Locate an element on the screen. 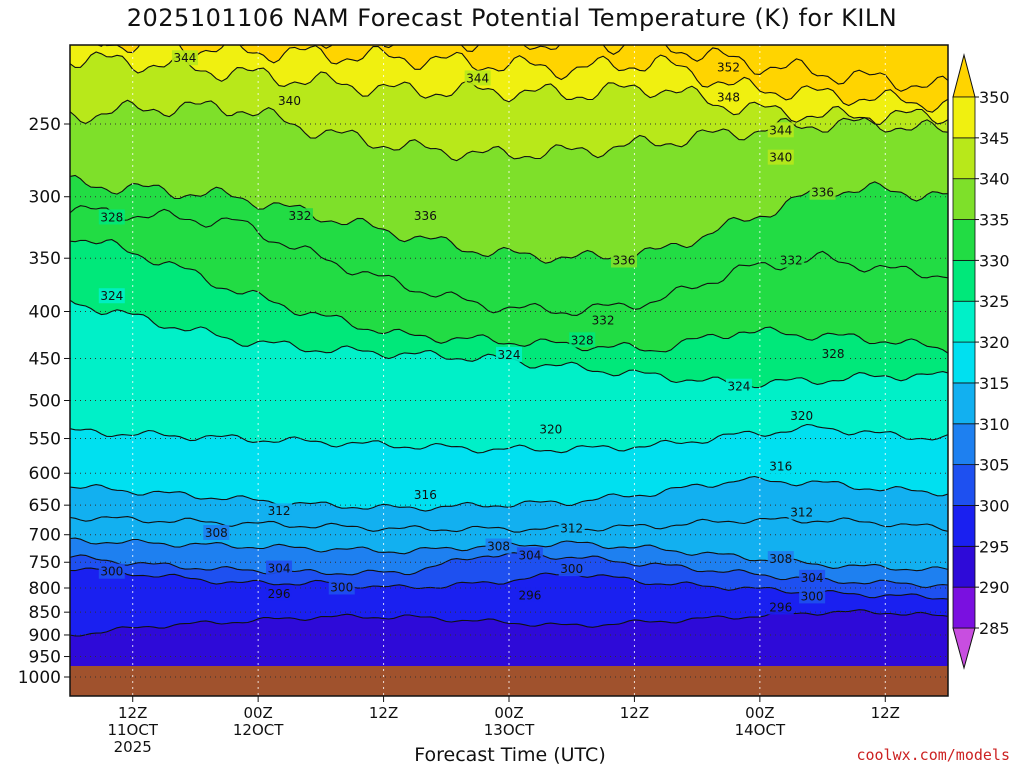 This screenshot has height=768, width=1024. colorbar-label-295: 295 is located at coordinates (994, 546).